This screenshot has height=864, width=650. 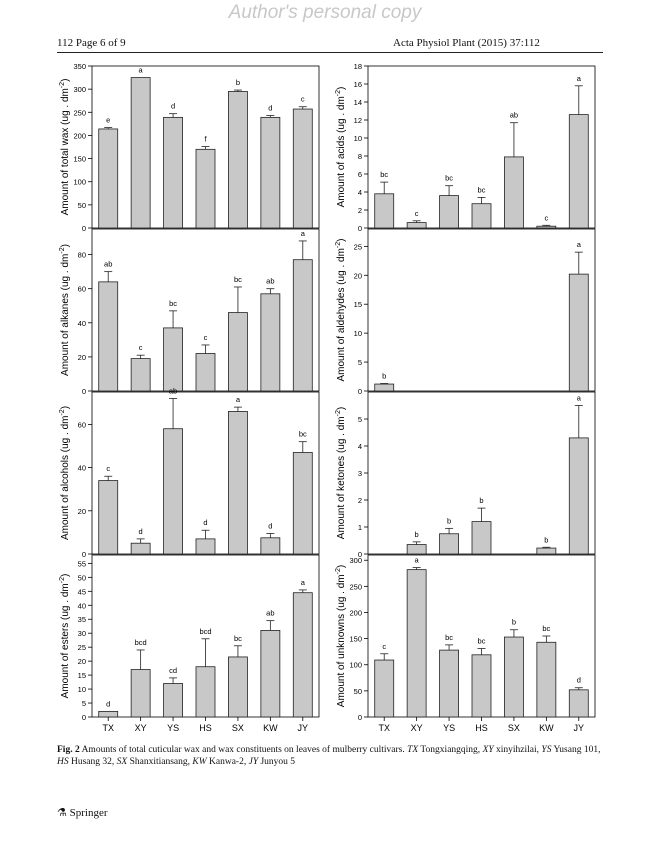 I want to click on y-tick-label: 16, so click(x=358, y=84).